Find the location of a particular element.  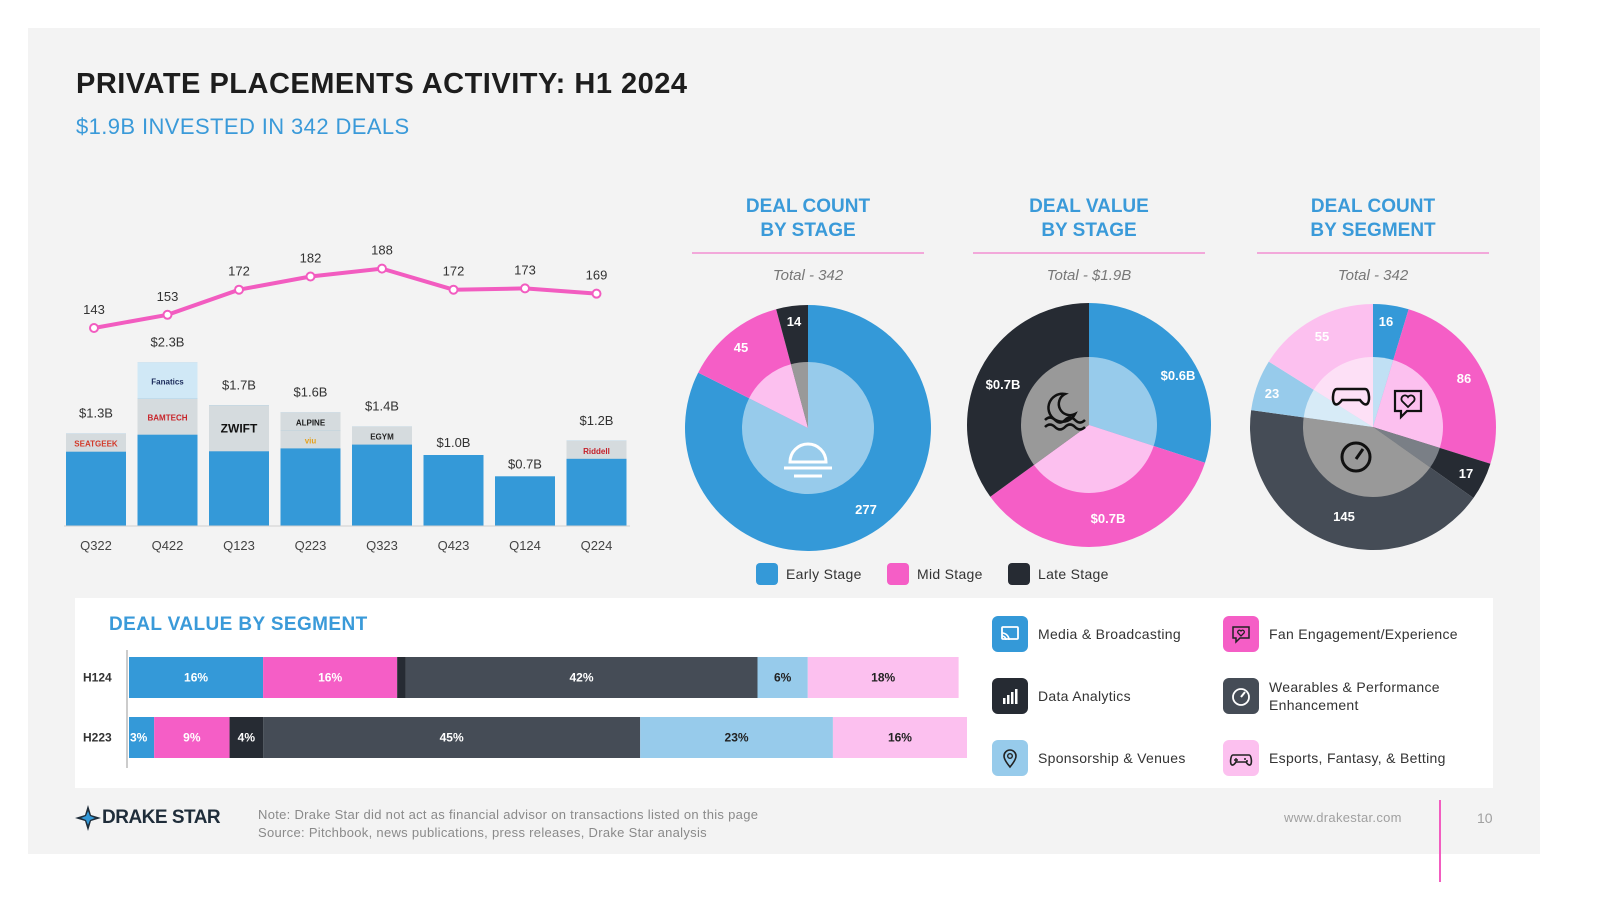

deal-count-line is located at coordinates (345, 298).